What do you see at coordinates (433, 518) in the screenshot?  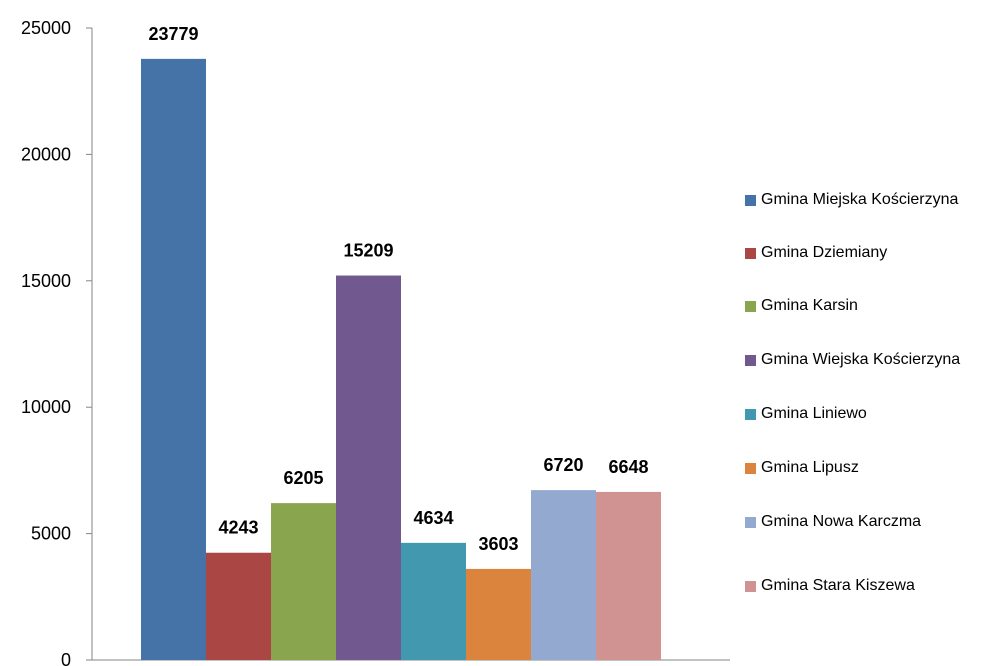 I see `bar-data-label: 4634` at bounding box center [433, 518].